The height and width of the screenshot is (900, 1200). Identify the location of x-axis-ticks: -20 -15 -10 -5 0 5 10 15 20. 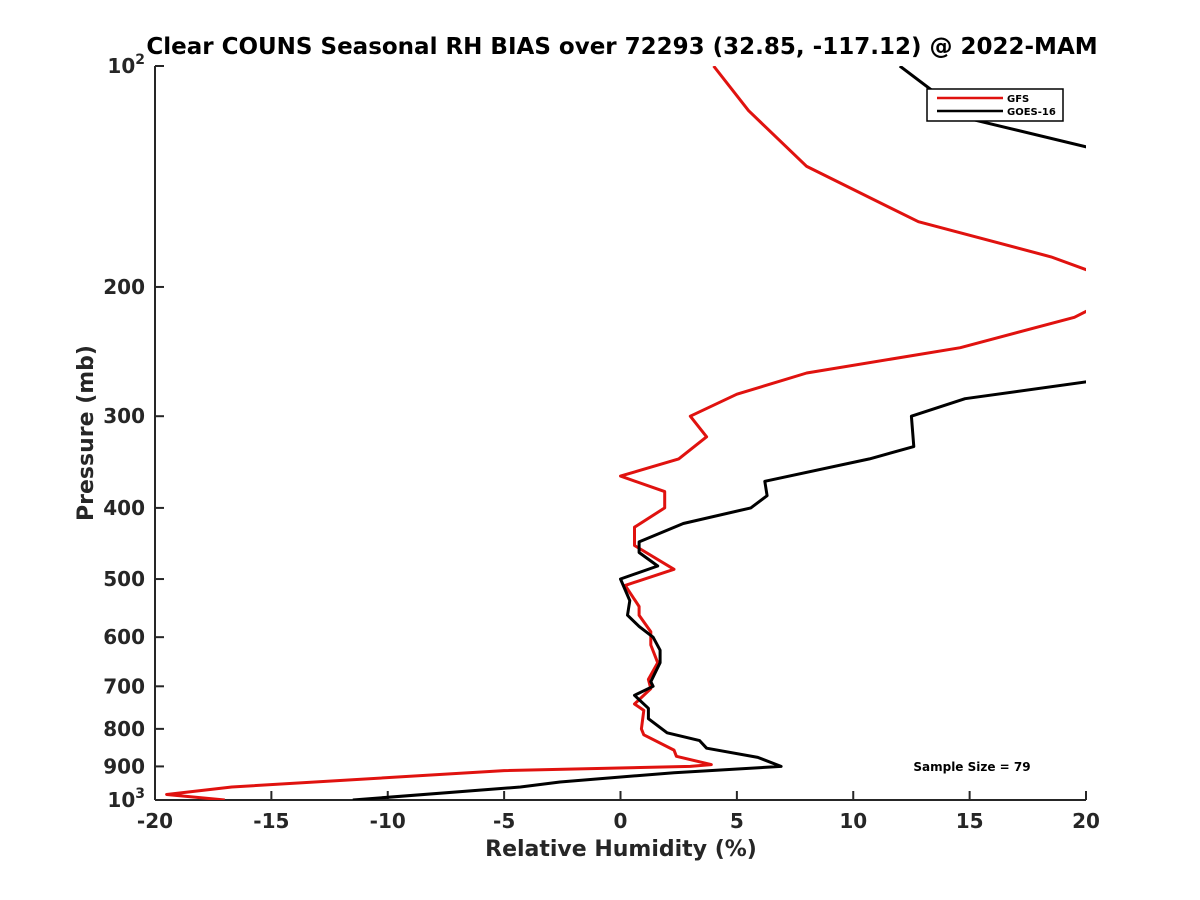
(618, 812).